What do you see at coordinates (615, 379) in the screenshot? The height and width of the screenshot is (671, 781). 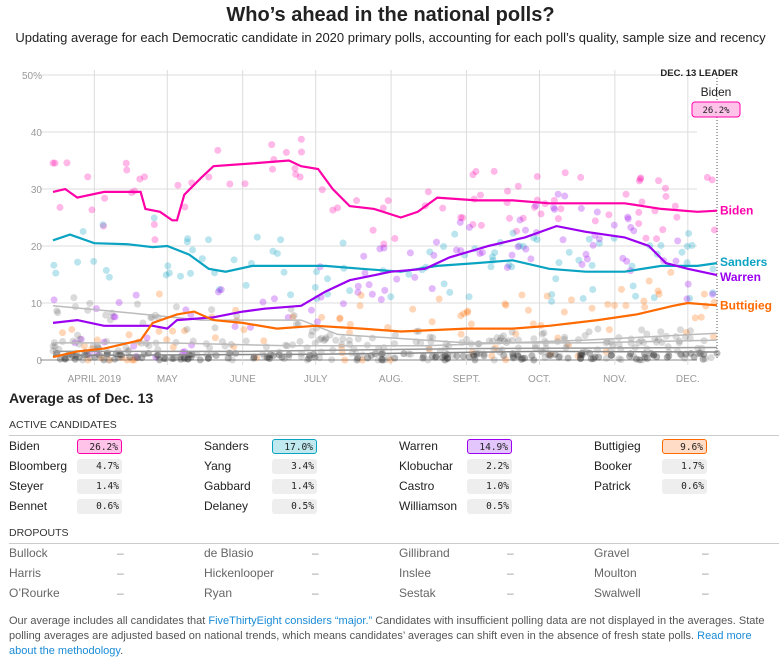 I see `x-tick-label: NOV.` at bounding box center [615, 379].